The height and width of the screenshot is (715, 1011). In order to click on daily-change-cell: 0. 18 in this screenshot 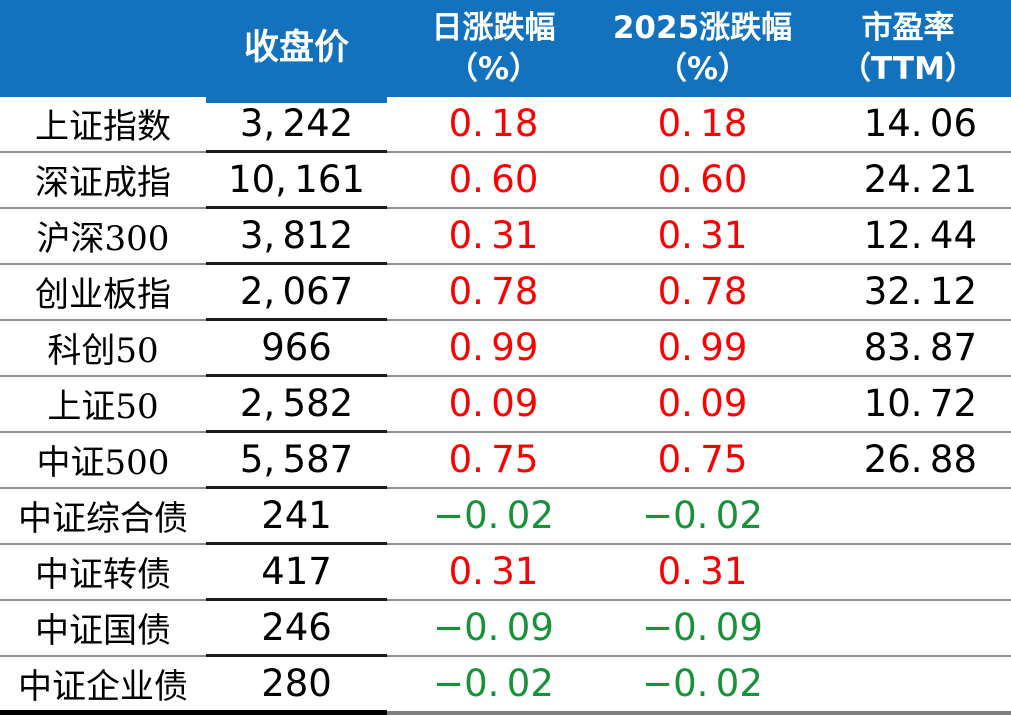, I will do `click(493, 125)`.